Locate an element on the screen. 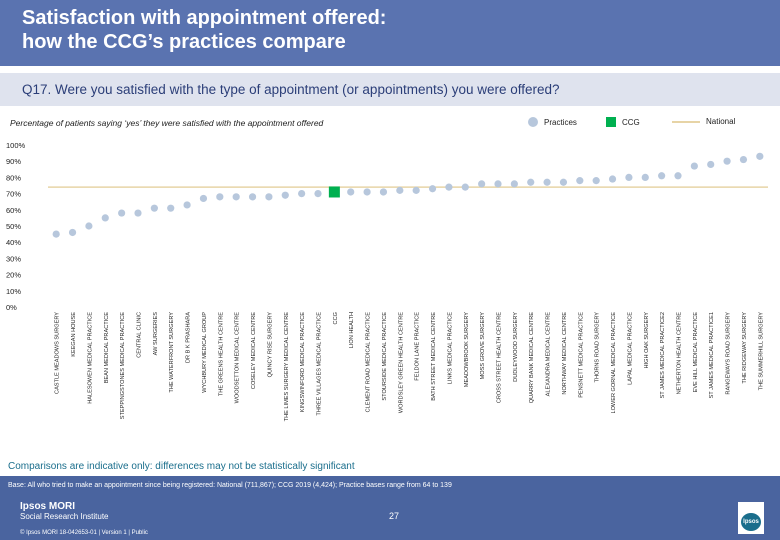 This screenshot has width=780, height=540. legend-ccg-swatch is located at coordinates (611, 122).